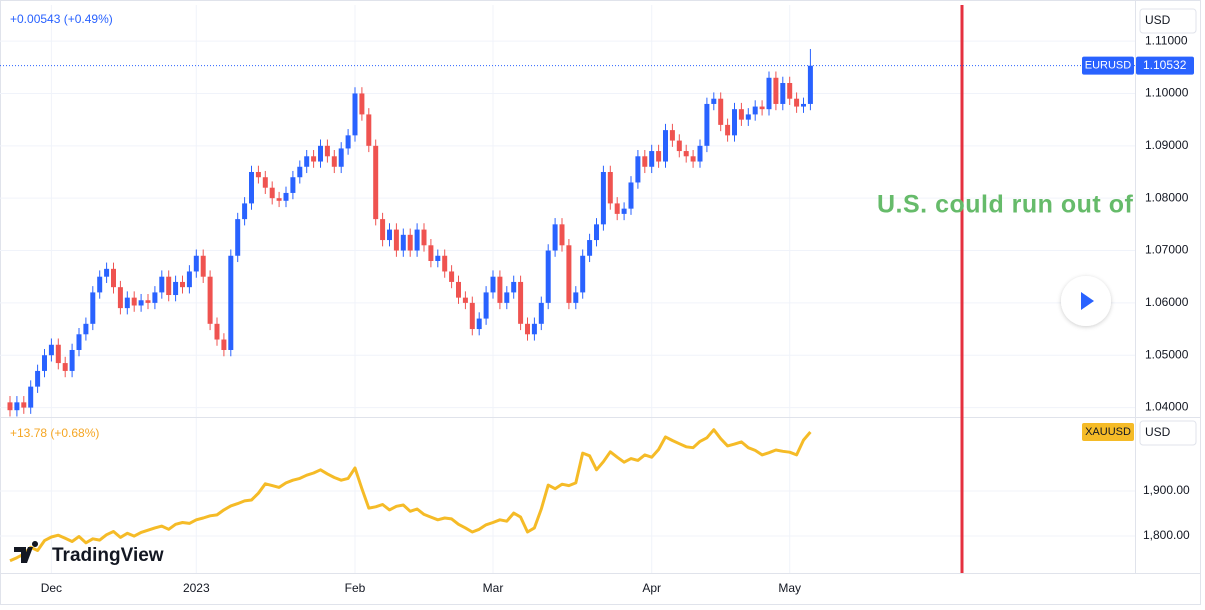 This screenshot has width=1205, height=610. I want to click on play-icon, so click(1087, 301).